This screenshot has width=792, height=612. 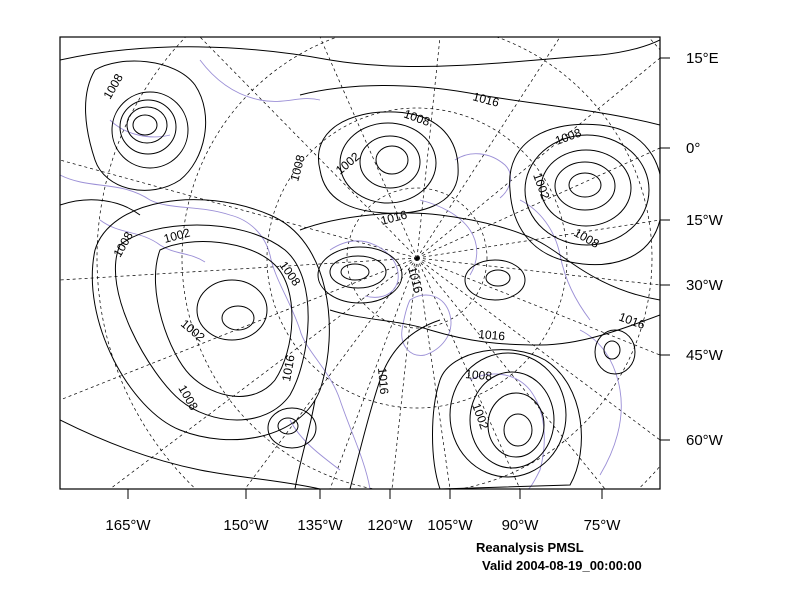 What do you see at coordinates (450, 525) in the screenshot?
I see `lon-tick-label: 105°W` at bounding box center [450, 525].